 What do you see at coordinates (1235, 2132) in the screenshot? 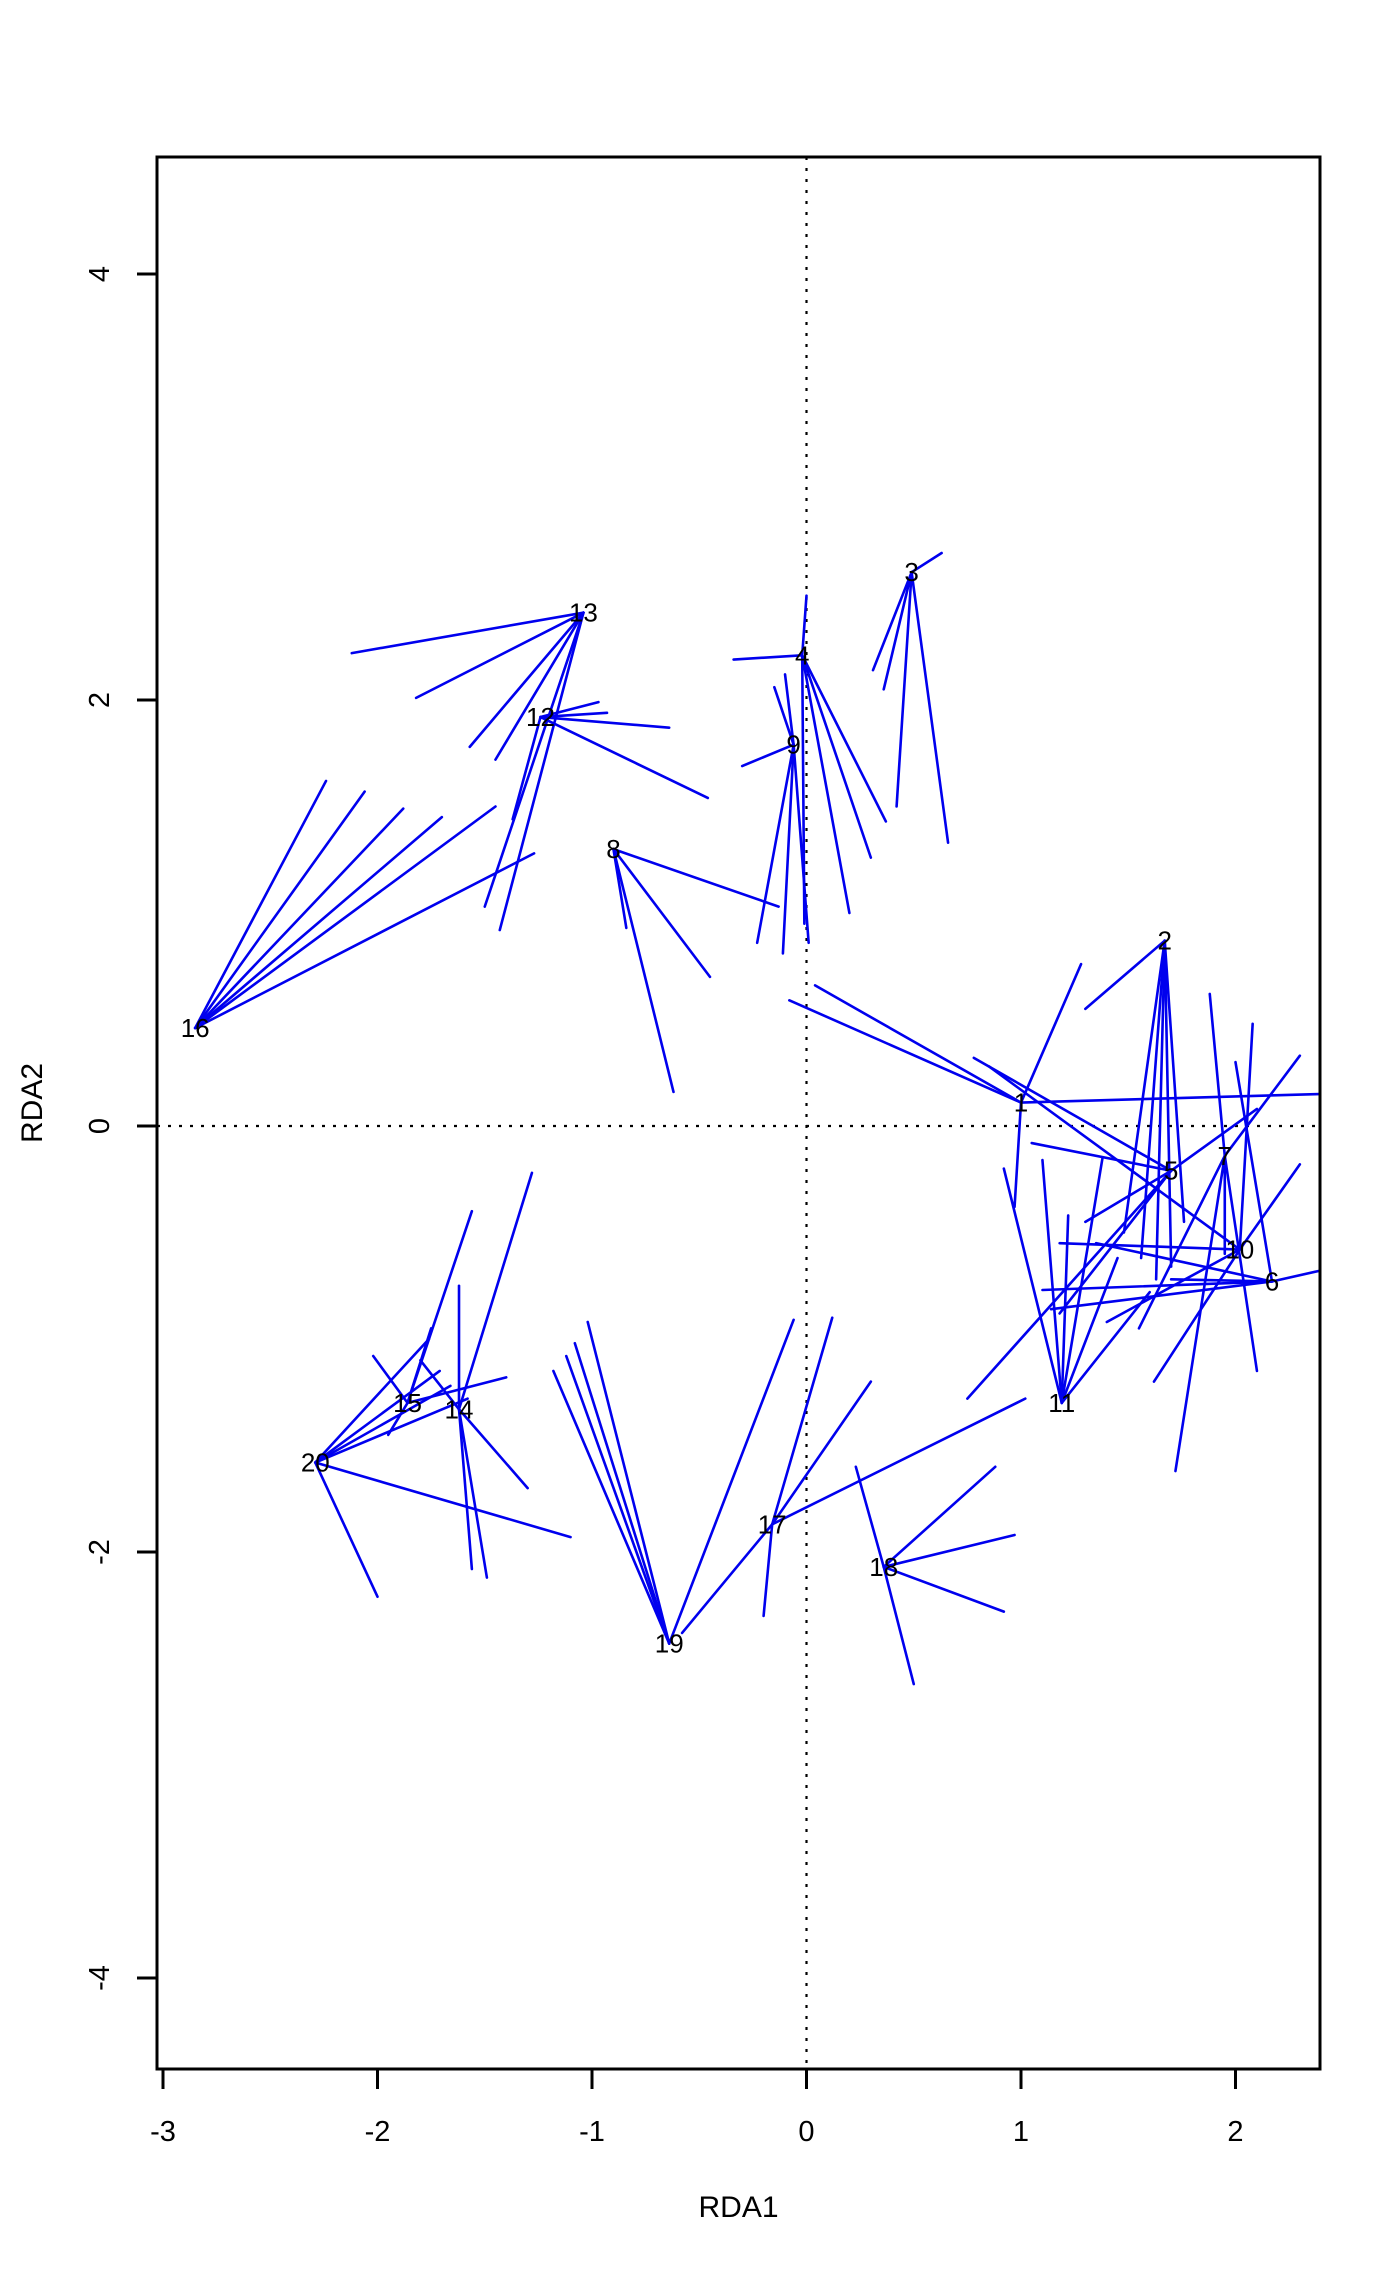
I see `x-tick-label-2: 2` at bounding box center [1235, 2132].